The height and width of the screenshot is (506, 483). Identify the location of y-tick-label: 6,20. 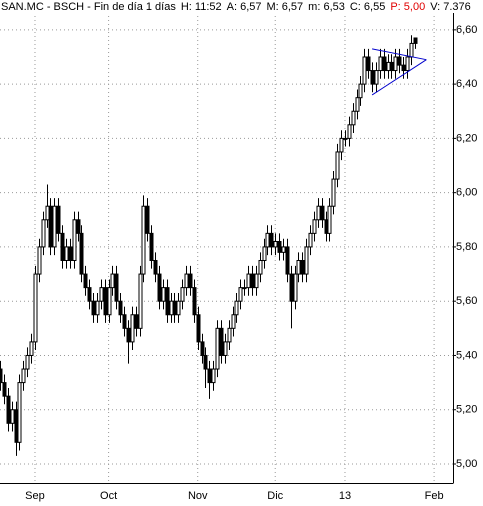
(466, 138).